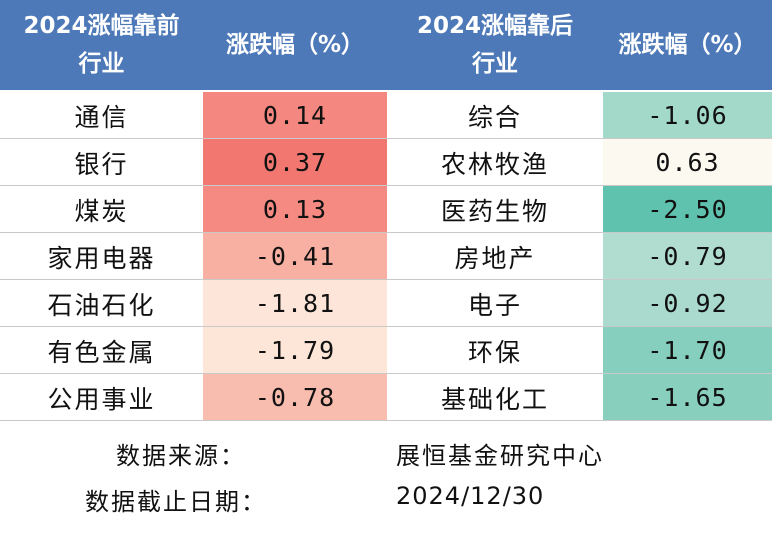 This screenshot has width=772, height=543. I want to click on table-row: 家用电器 -0.41 房地产 -0.79, so click(386, 256).